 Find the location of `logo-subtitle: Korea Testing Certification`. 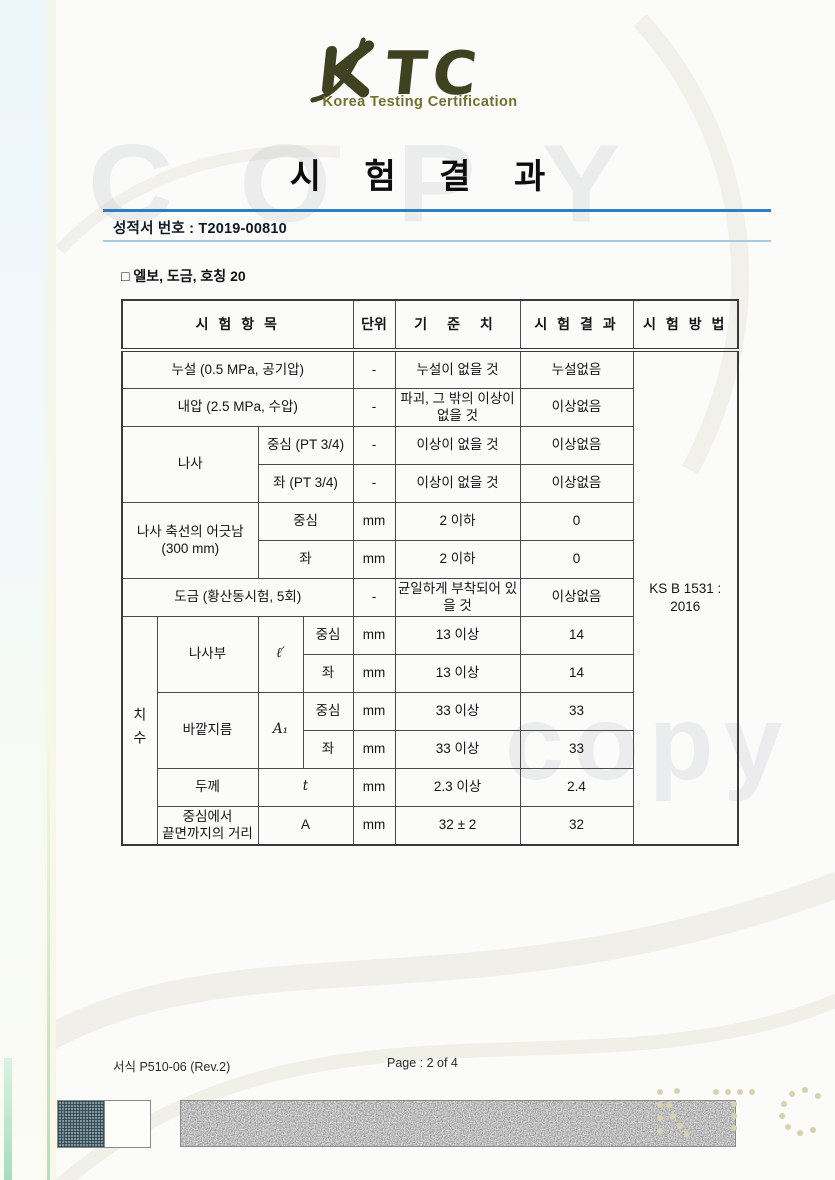

logo-subtitle: Korea Testing Certification is located at coordinates (420, 102).